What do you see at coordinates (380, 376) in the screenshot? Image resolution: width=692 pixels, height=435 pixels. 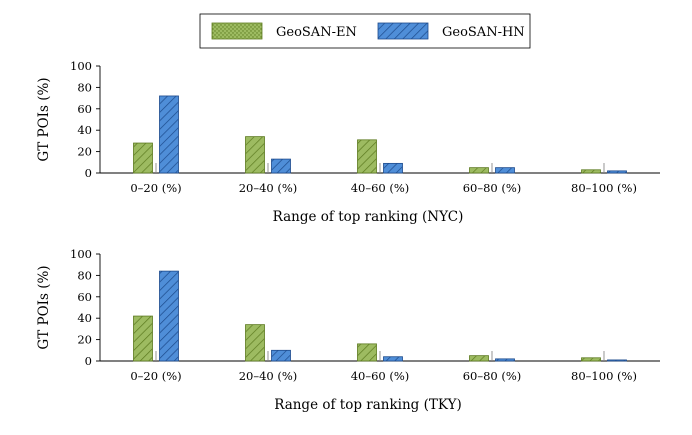 I see `x-tick-label-tky-2: 40–60 (%)` at bounding box center [380, 376].